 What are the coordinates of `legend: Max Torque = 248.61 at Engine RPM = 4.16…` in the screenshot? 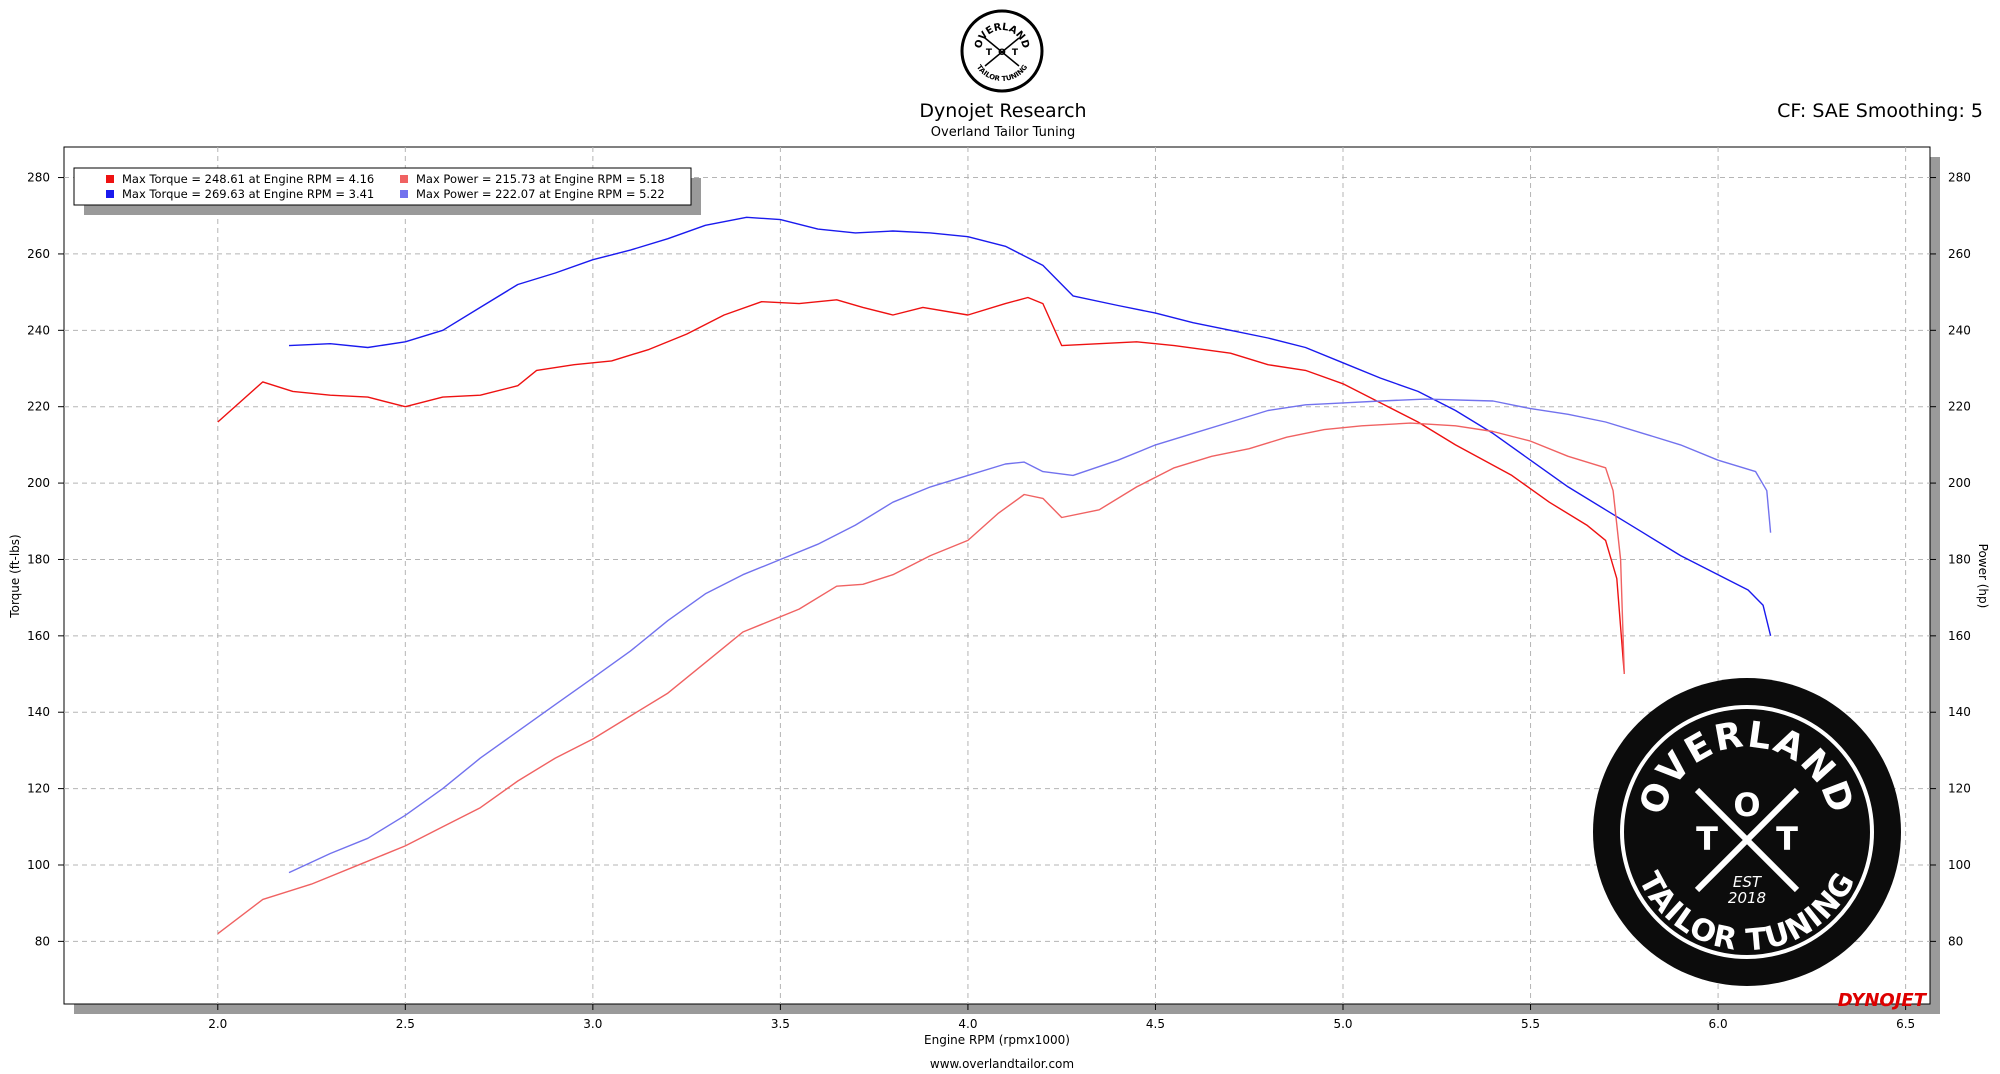 It's located at (385, 186).